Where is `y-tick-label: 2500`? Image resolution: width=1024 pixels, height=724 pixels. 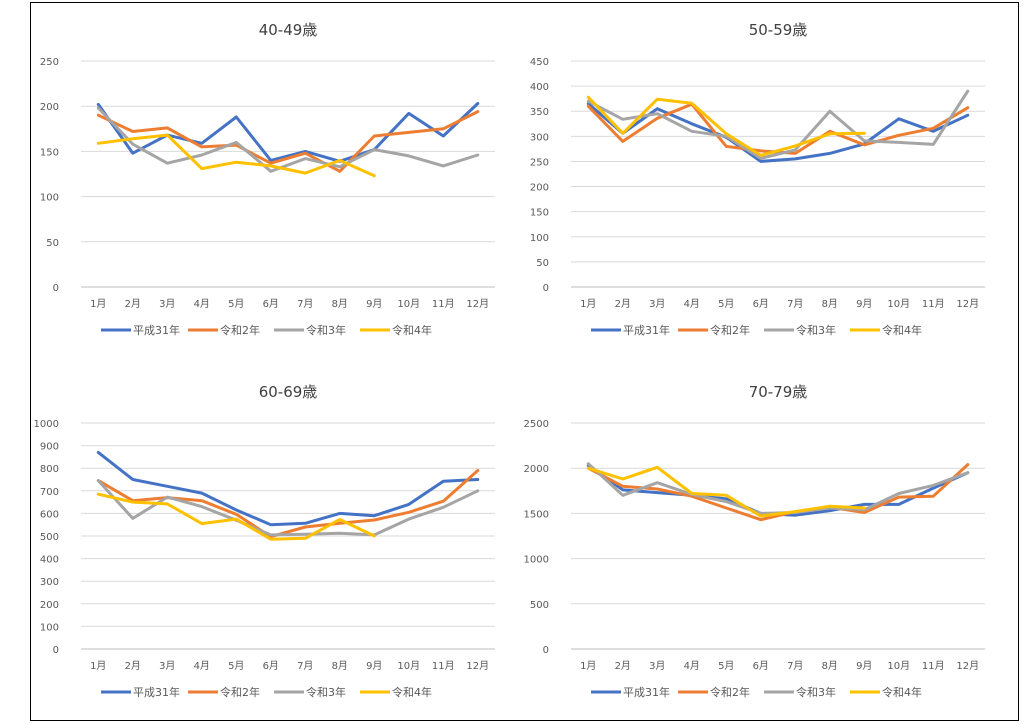 y-tick-label: 2500 is located at coordinates (536, 424).